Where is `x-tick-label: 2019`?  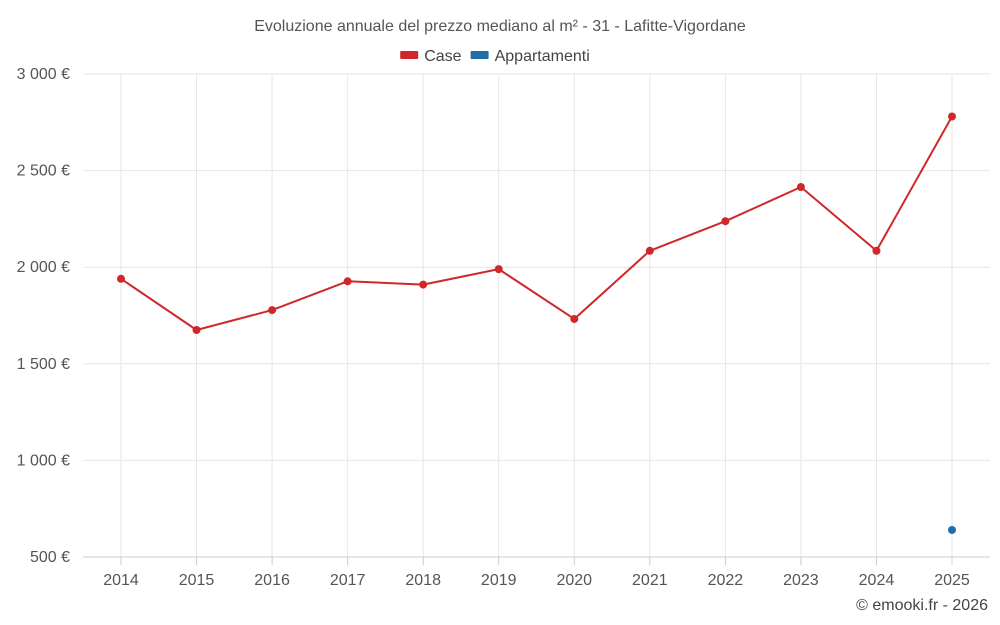 x-tick-label: 2019 is located at coordinates (499, 580).